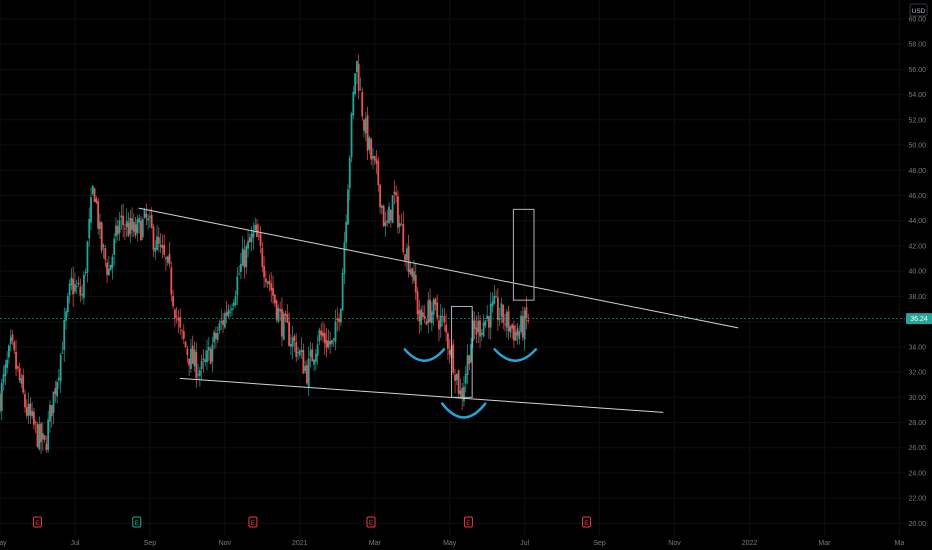  Describe the element at coordinates (917, 398) in the screenshot. I see `y-tick-label: 30.00` at that location.